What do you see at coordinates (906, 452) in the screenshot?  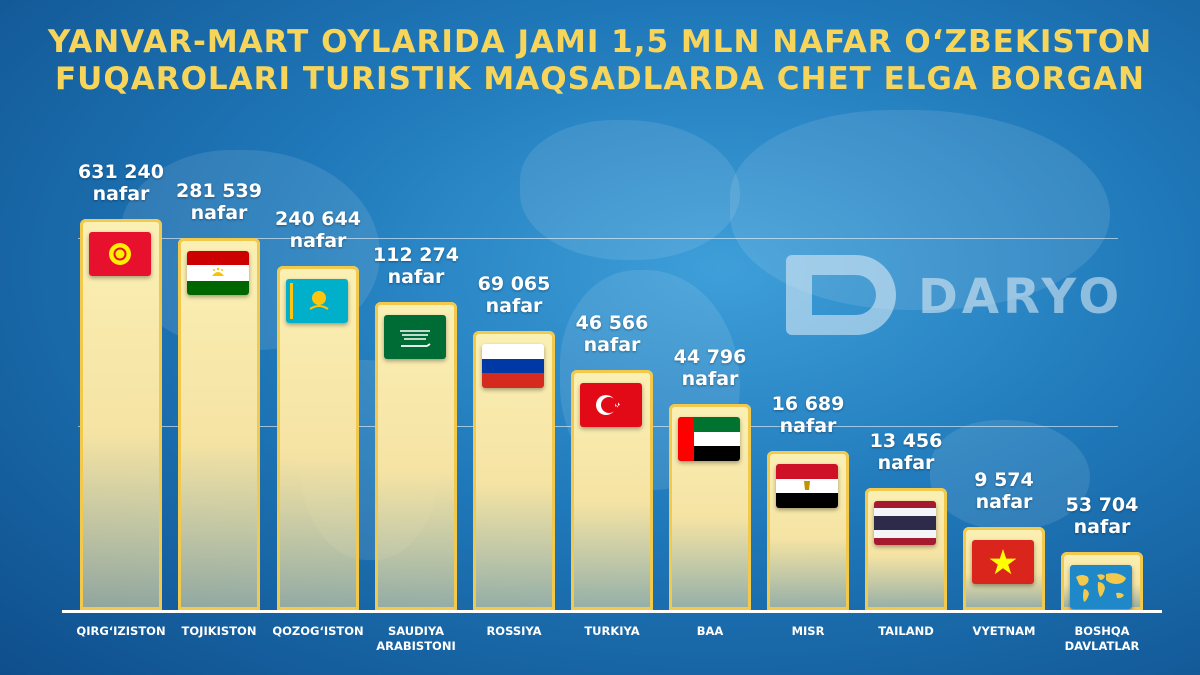 I see `value-label-thailand: 13 456 nafar` at bounding box center [906, 452].